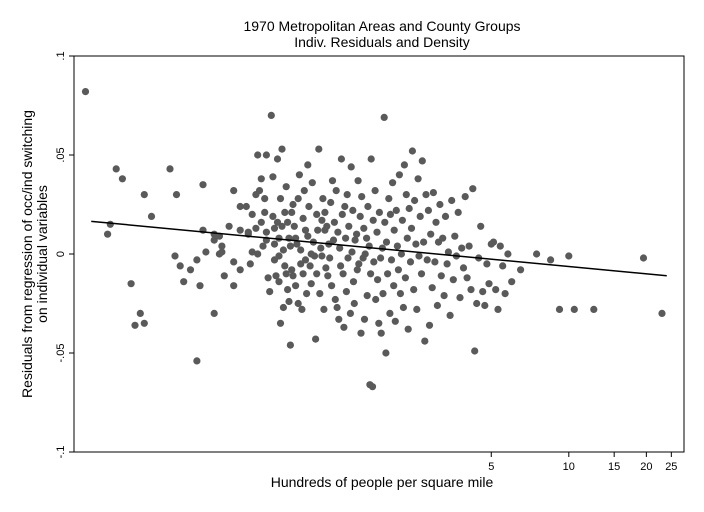  Describe the element at coordinates (569, 467) in the screenshot. I see `x-tick-label: 10` at that location.